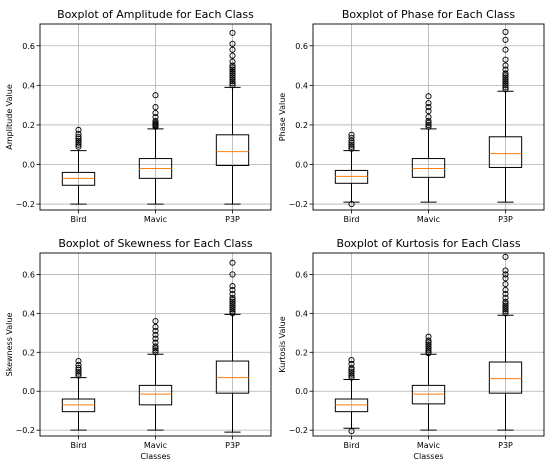 This screenshot has height=464, width=550. What do you see at coordinates (282, 117) in the screenshot?
I see `y-axis-label: Phase Value` at bounding box center [282, 117].